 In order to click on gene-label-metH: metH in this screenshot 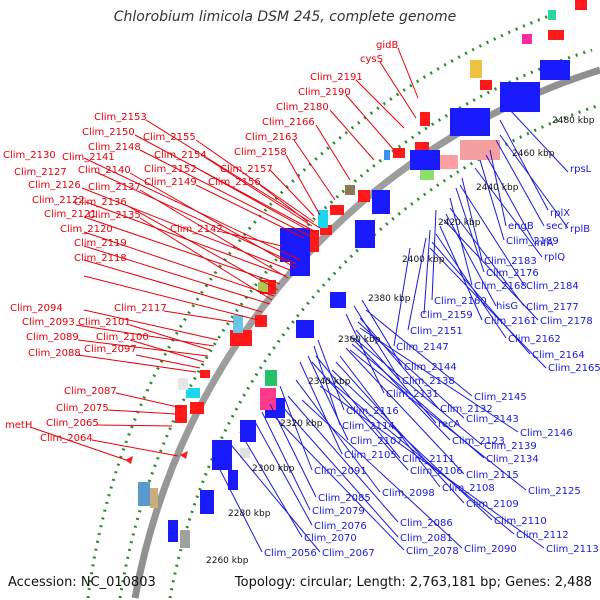, I will do `click(18, 425)`.